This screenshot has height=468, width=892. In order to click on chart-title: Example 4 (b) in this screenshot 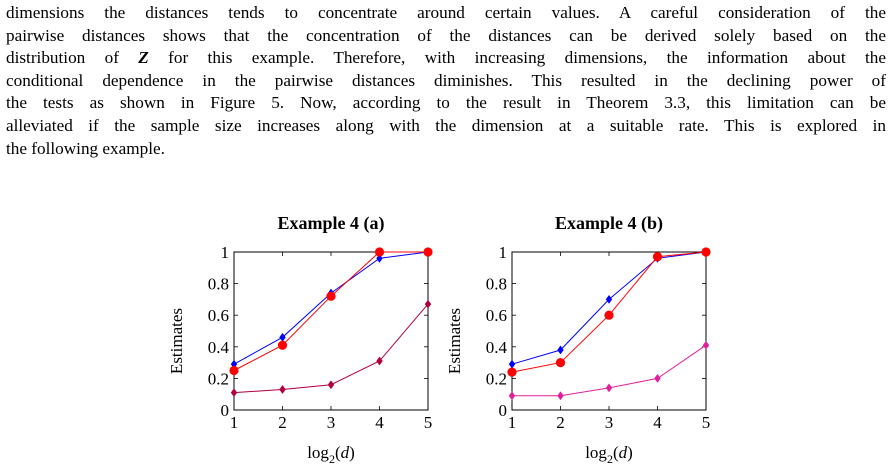, I will do `click(609, 223)`.